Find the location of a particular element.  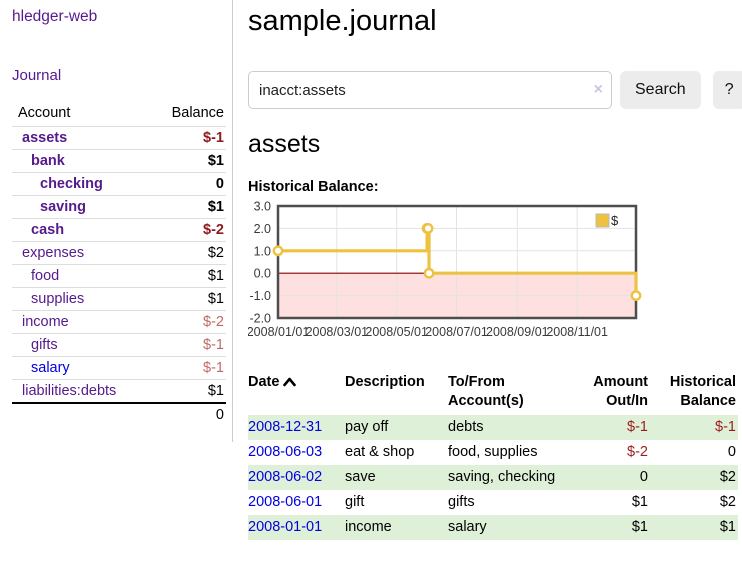

account-link: supplies is located at coordinates (58, 299).